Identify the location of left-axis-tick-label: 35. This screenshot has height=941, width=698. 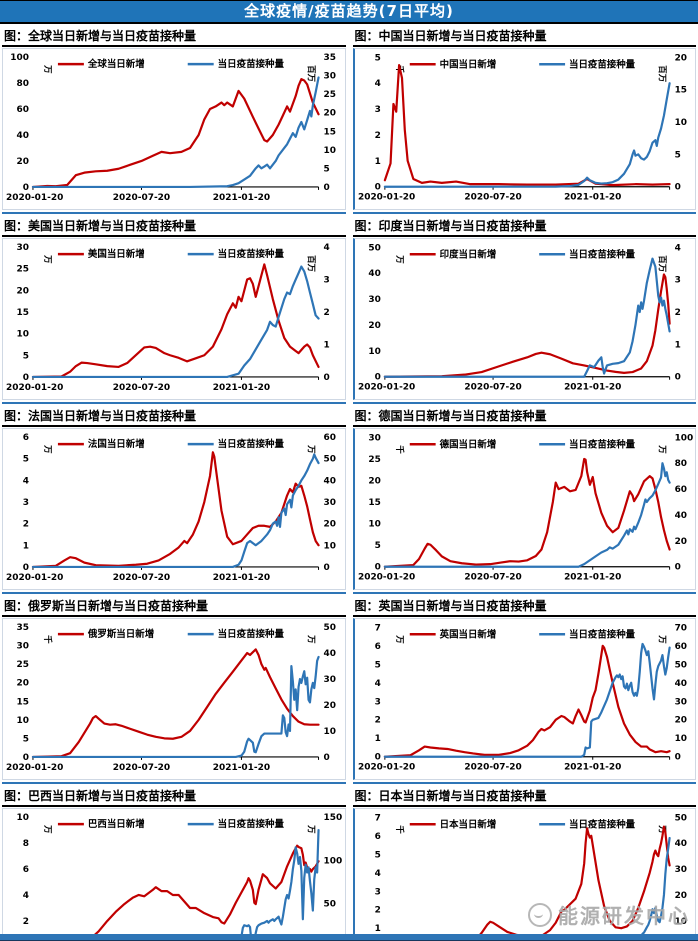
(22, 628).